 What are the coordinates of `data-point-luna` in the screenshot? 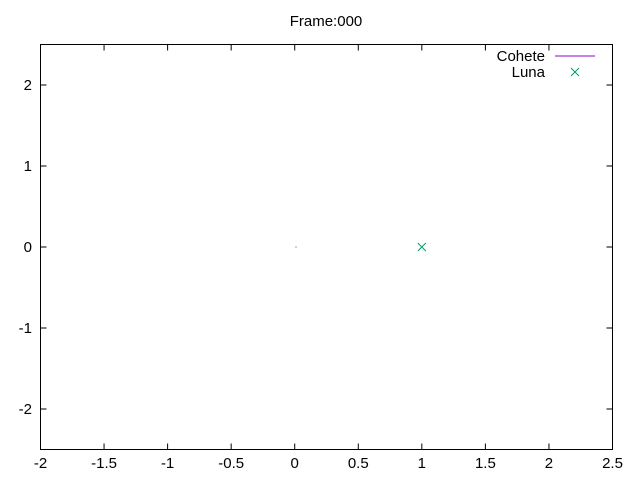 It's located at (422, 247).